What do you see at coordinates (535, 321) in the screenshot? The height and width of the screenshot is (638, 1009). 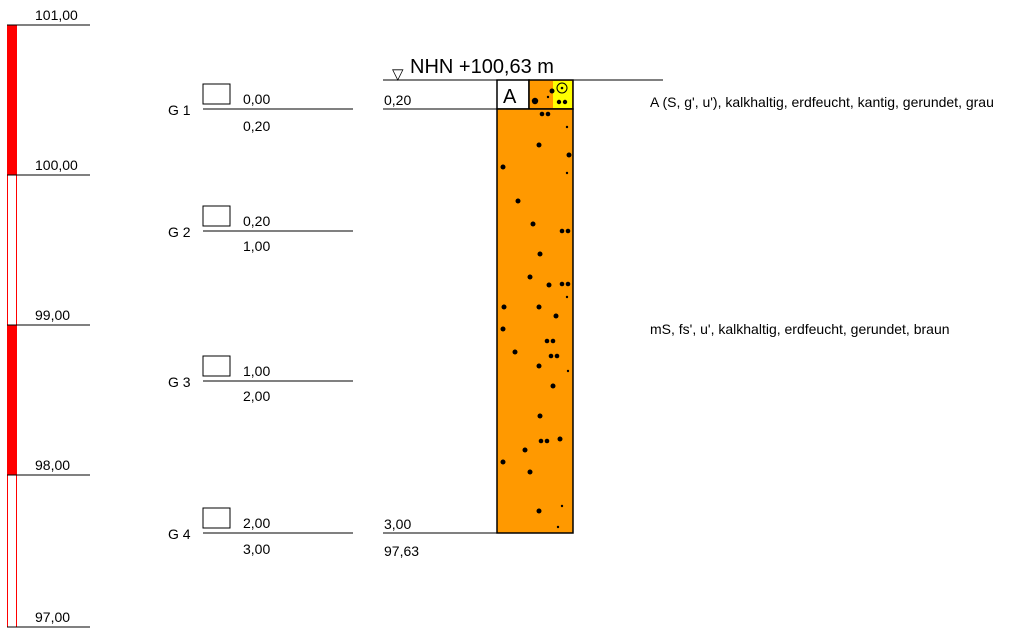 I see `layer-2-fill` at bounding box center [535, 321].